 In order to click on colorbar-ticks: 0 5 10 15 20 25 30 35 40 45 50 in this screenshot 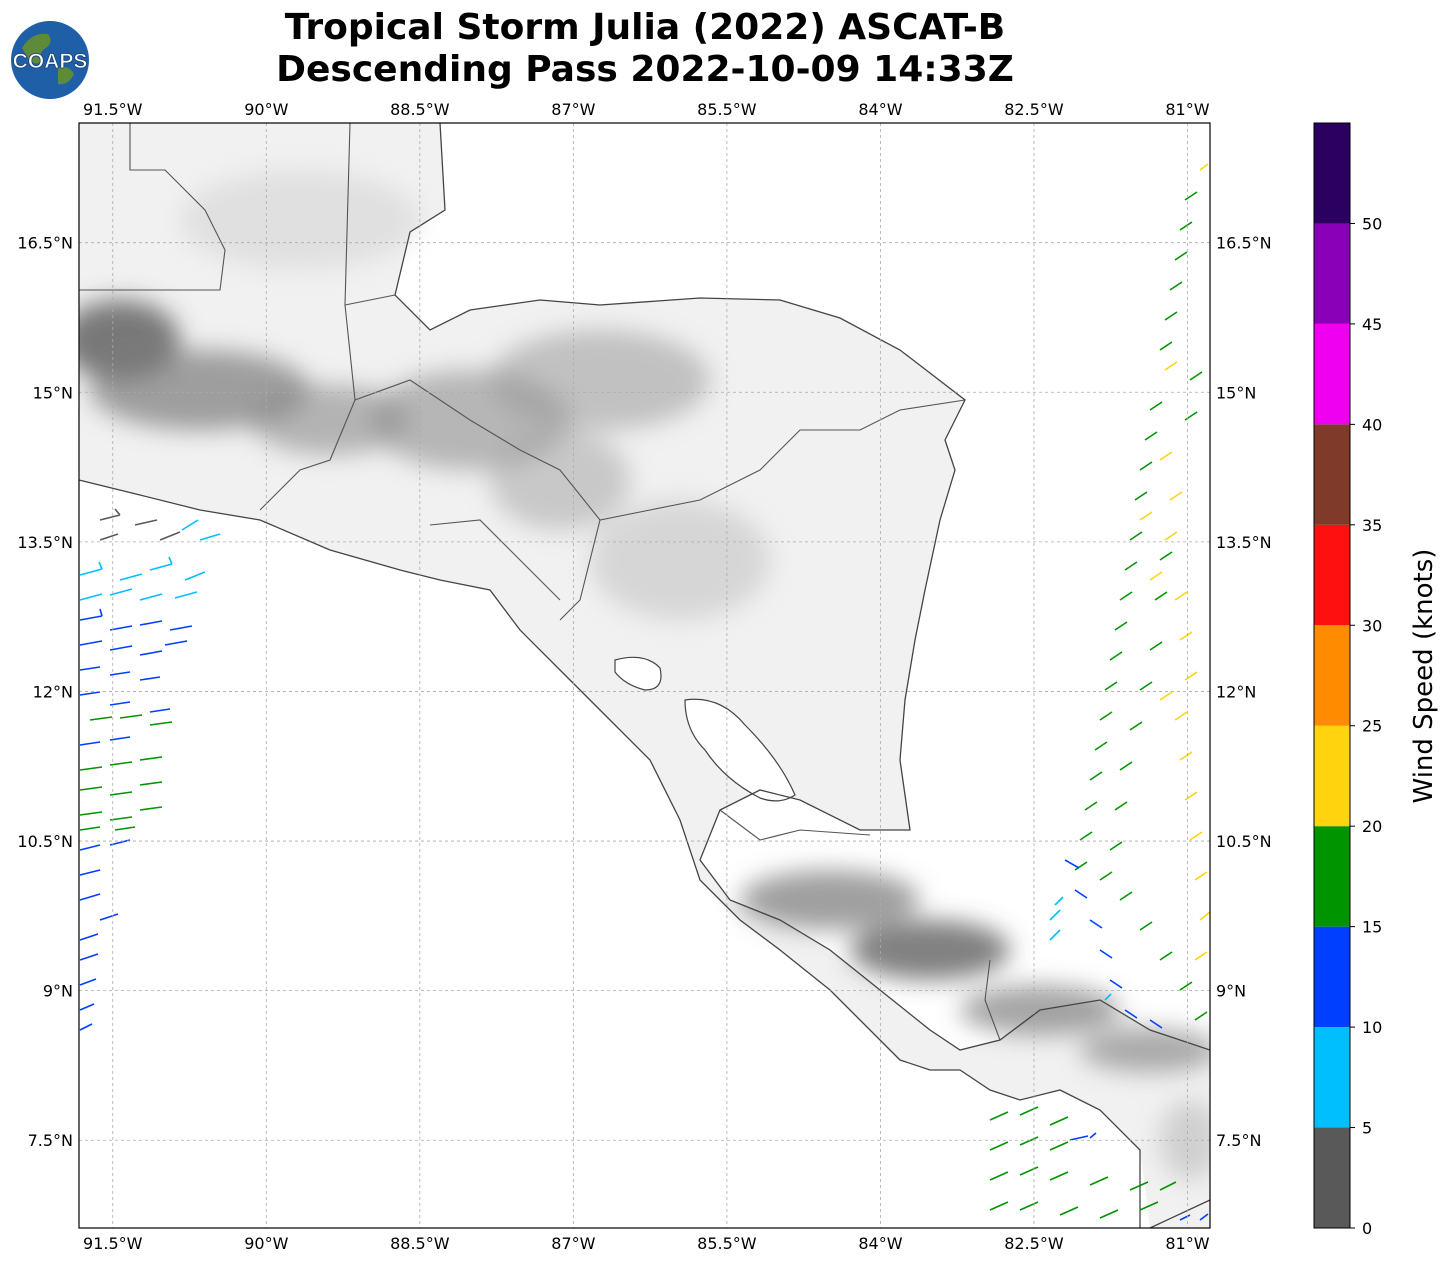, I will do `click(1366, 726)`.